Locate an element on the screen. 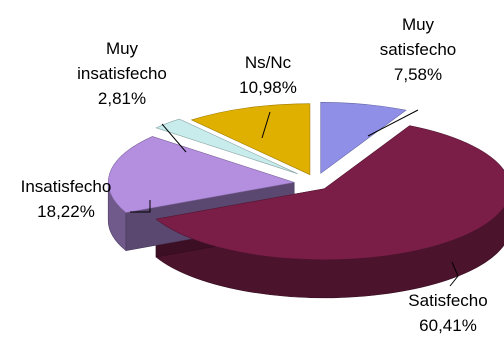 Image resolution: width=504 pixels, height=338 pixels. label-muy-insatisfecho: Muy insatisfecho 2,81% is located at coordinates (122, 73).